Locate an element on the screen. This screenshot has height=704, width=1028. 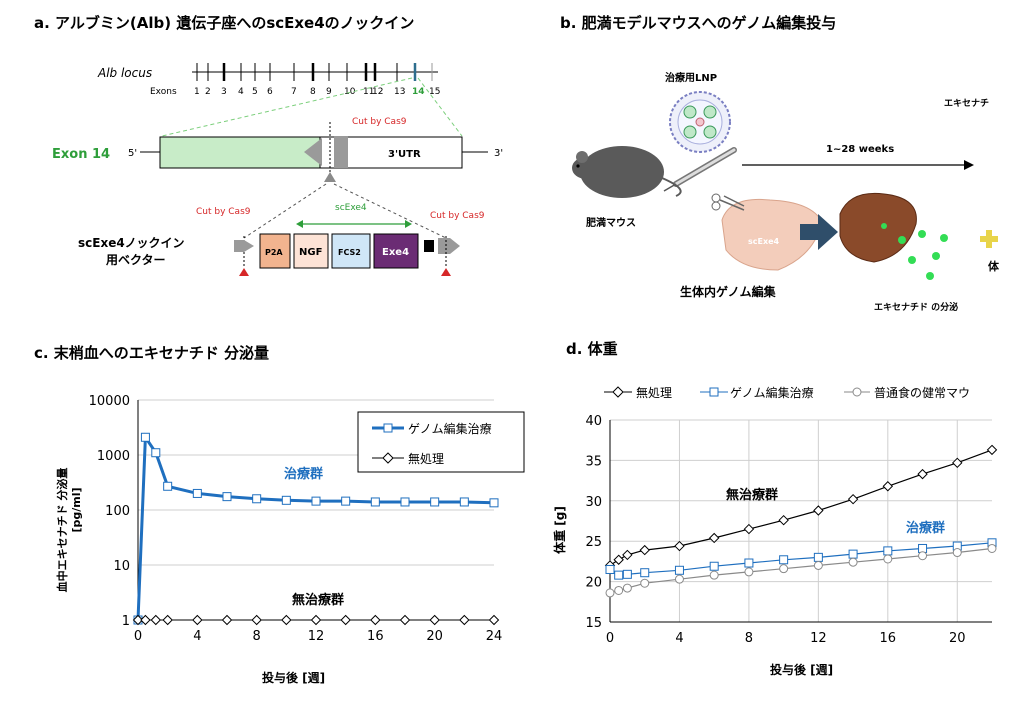
exon-number: 8 is located at coordinates (313, 92).